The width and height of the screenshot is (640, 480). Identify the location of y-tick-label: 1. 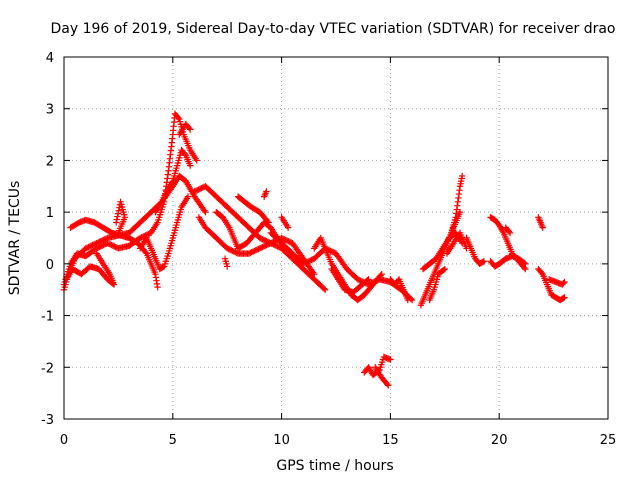
(50, 213).